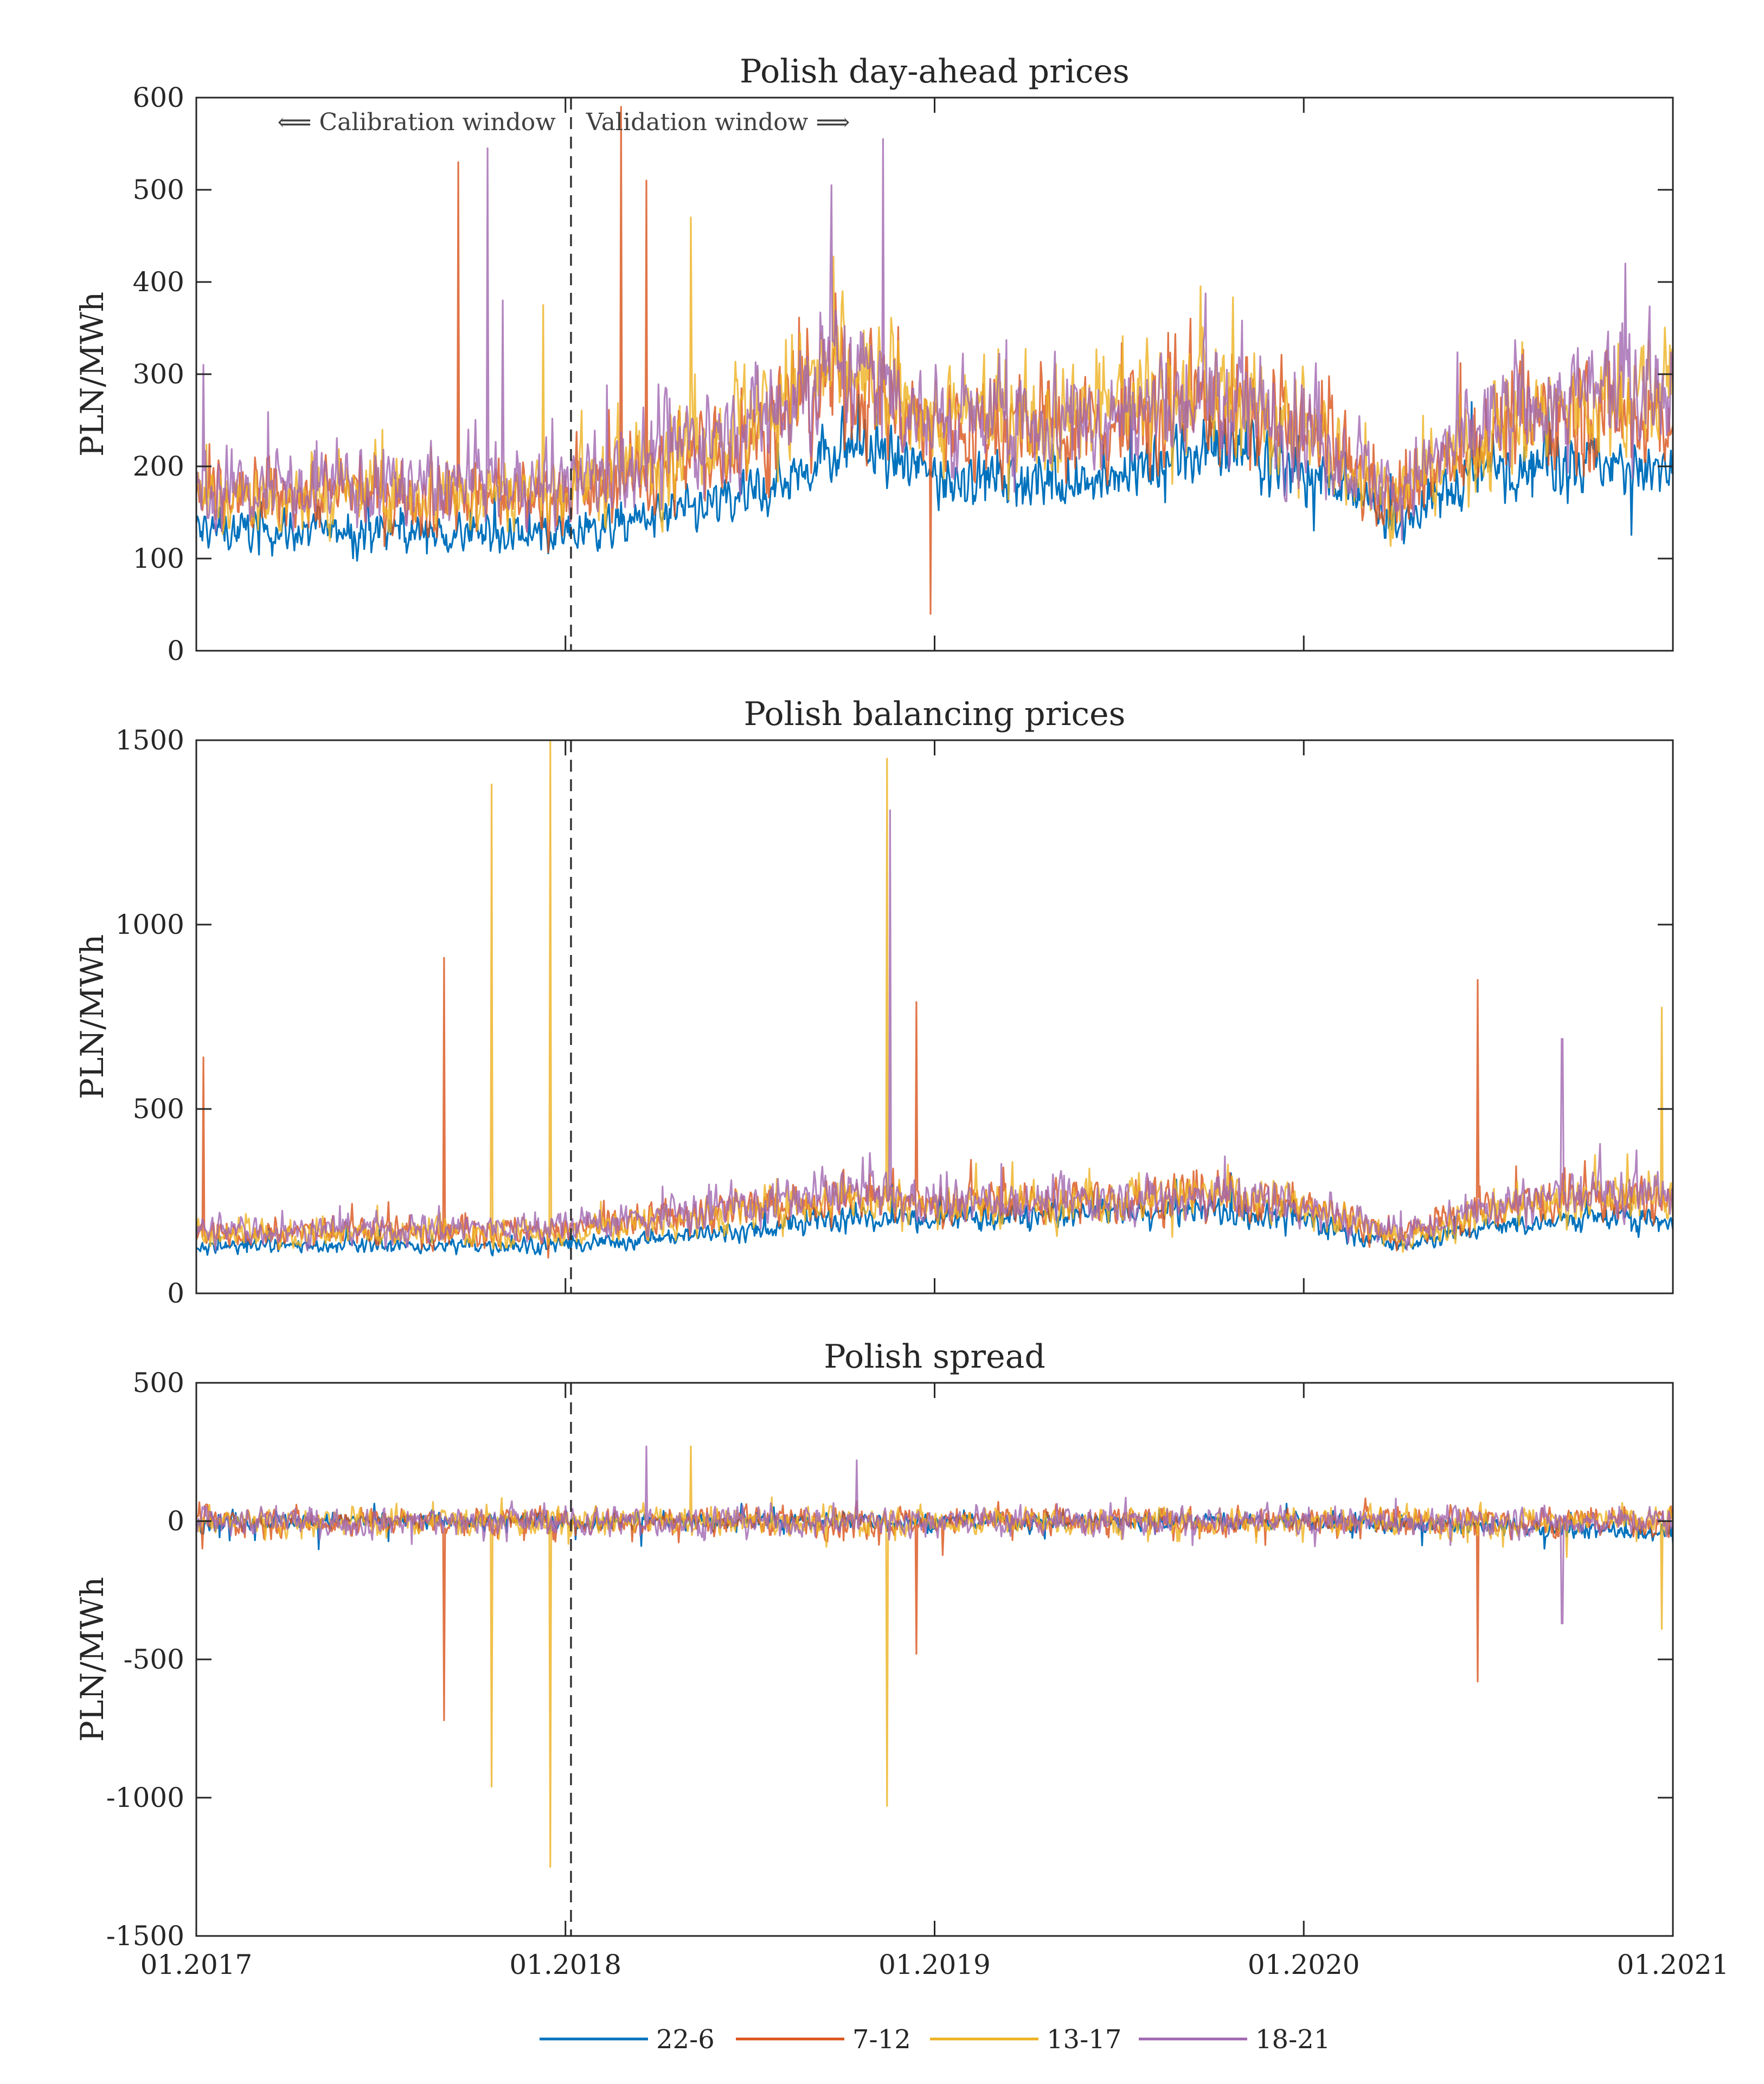 The height and width of the screenshot is (2084, 1764). Describe the element at coordinates (158, 97) in the screenshot. I see `y-tick-label: 600` at that location.